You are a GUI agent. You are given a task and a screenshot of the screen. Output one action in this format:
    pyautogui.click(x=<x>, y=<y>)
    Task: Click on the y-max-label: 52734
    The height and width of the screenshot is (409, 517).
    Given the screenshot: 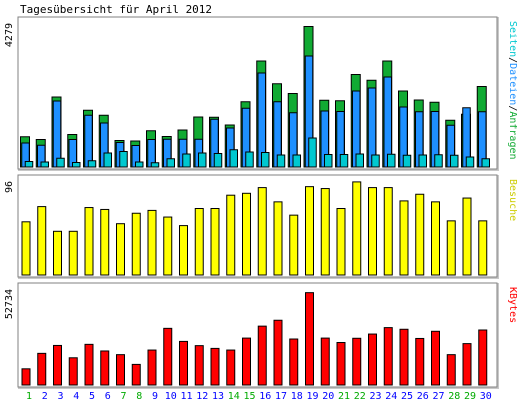 What is the action you would take?
    pyautogui.click(x=9, y=304)
    